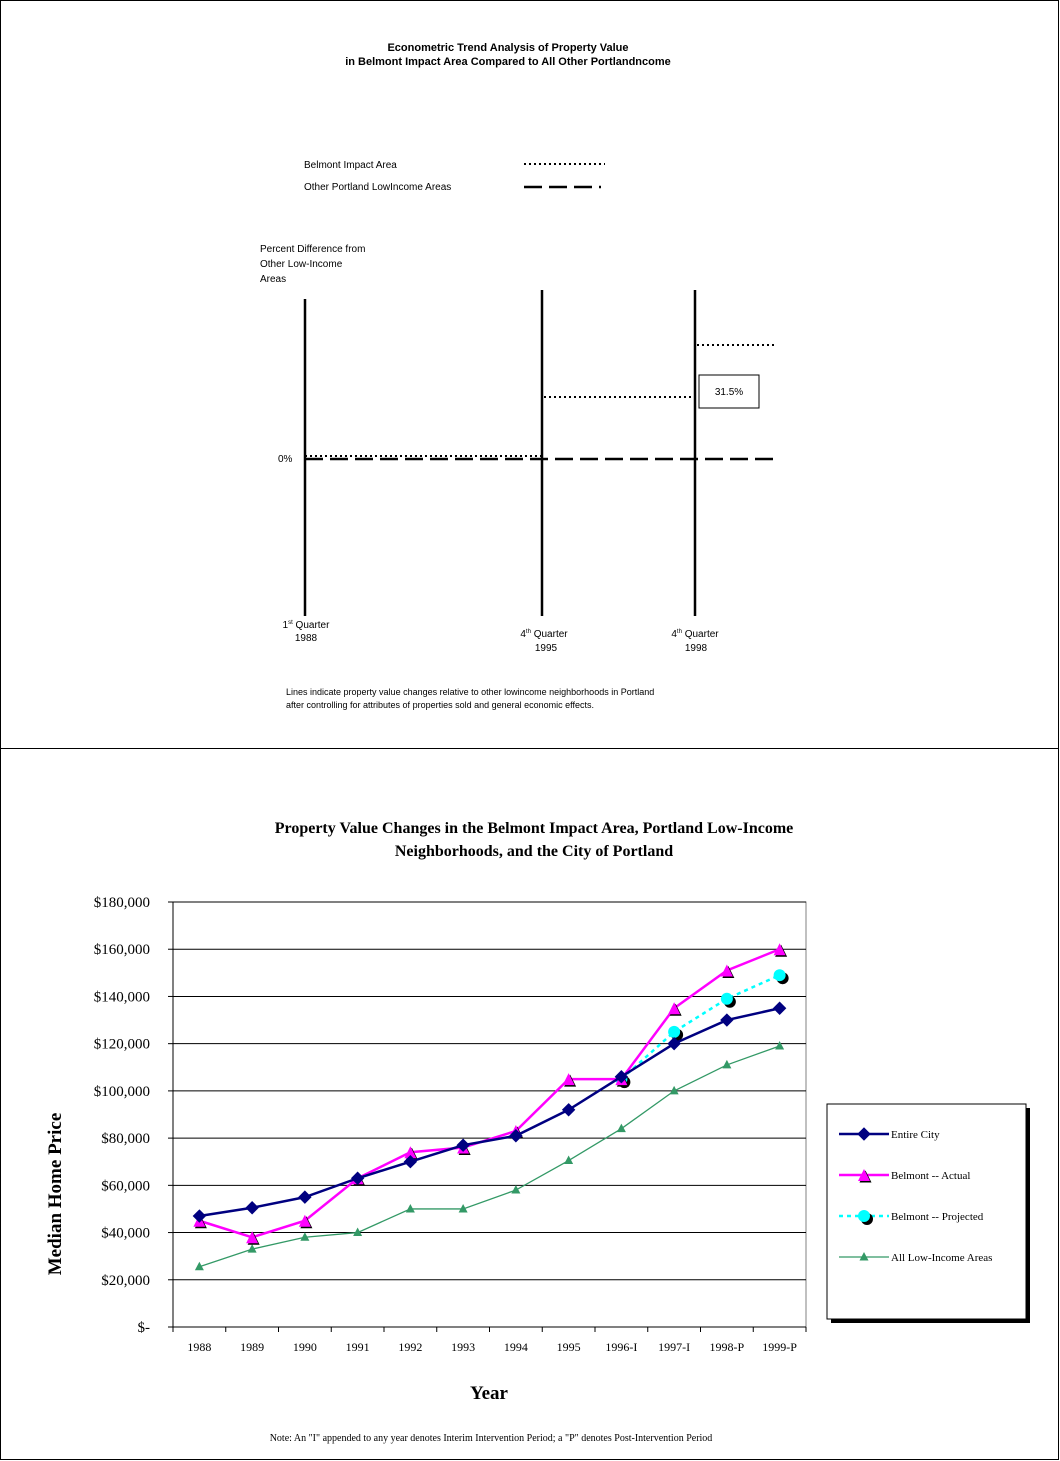  What do you see at coordinates (285, 459) in the screenshot?
I see `zero-percent-label: 0%` at bounding box center [285, 459].